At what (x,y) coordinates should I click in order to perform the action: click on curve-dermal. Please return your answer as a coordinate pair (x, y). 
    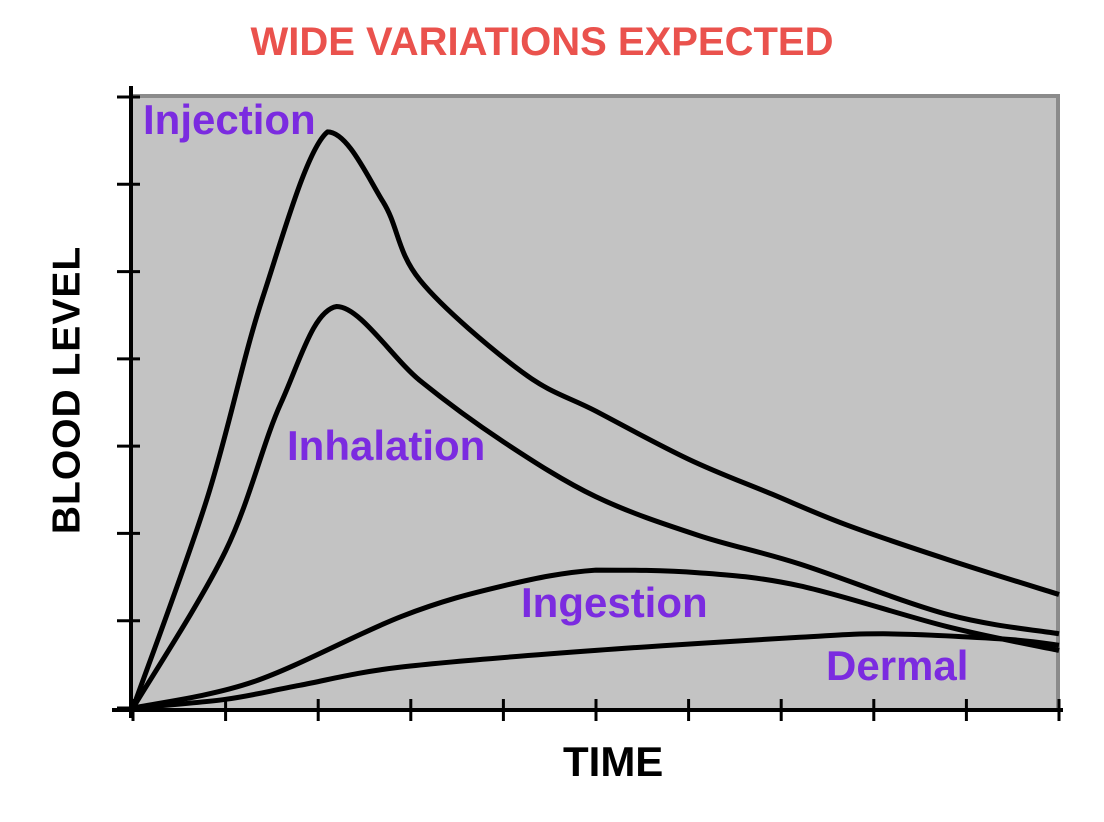
    Looking at the image, I should click on (596, 671).